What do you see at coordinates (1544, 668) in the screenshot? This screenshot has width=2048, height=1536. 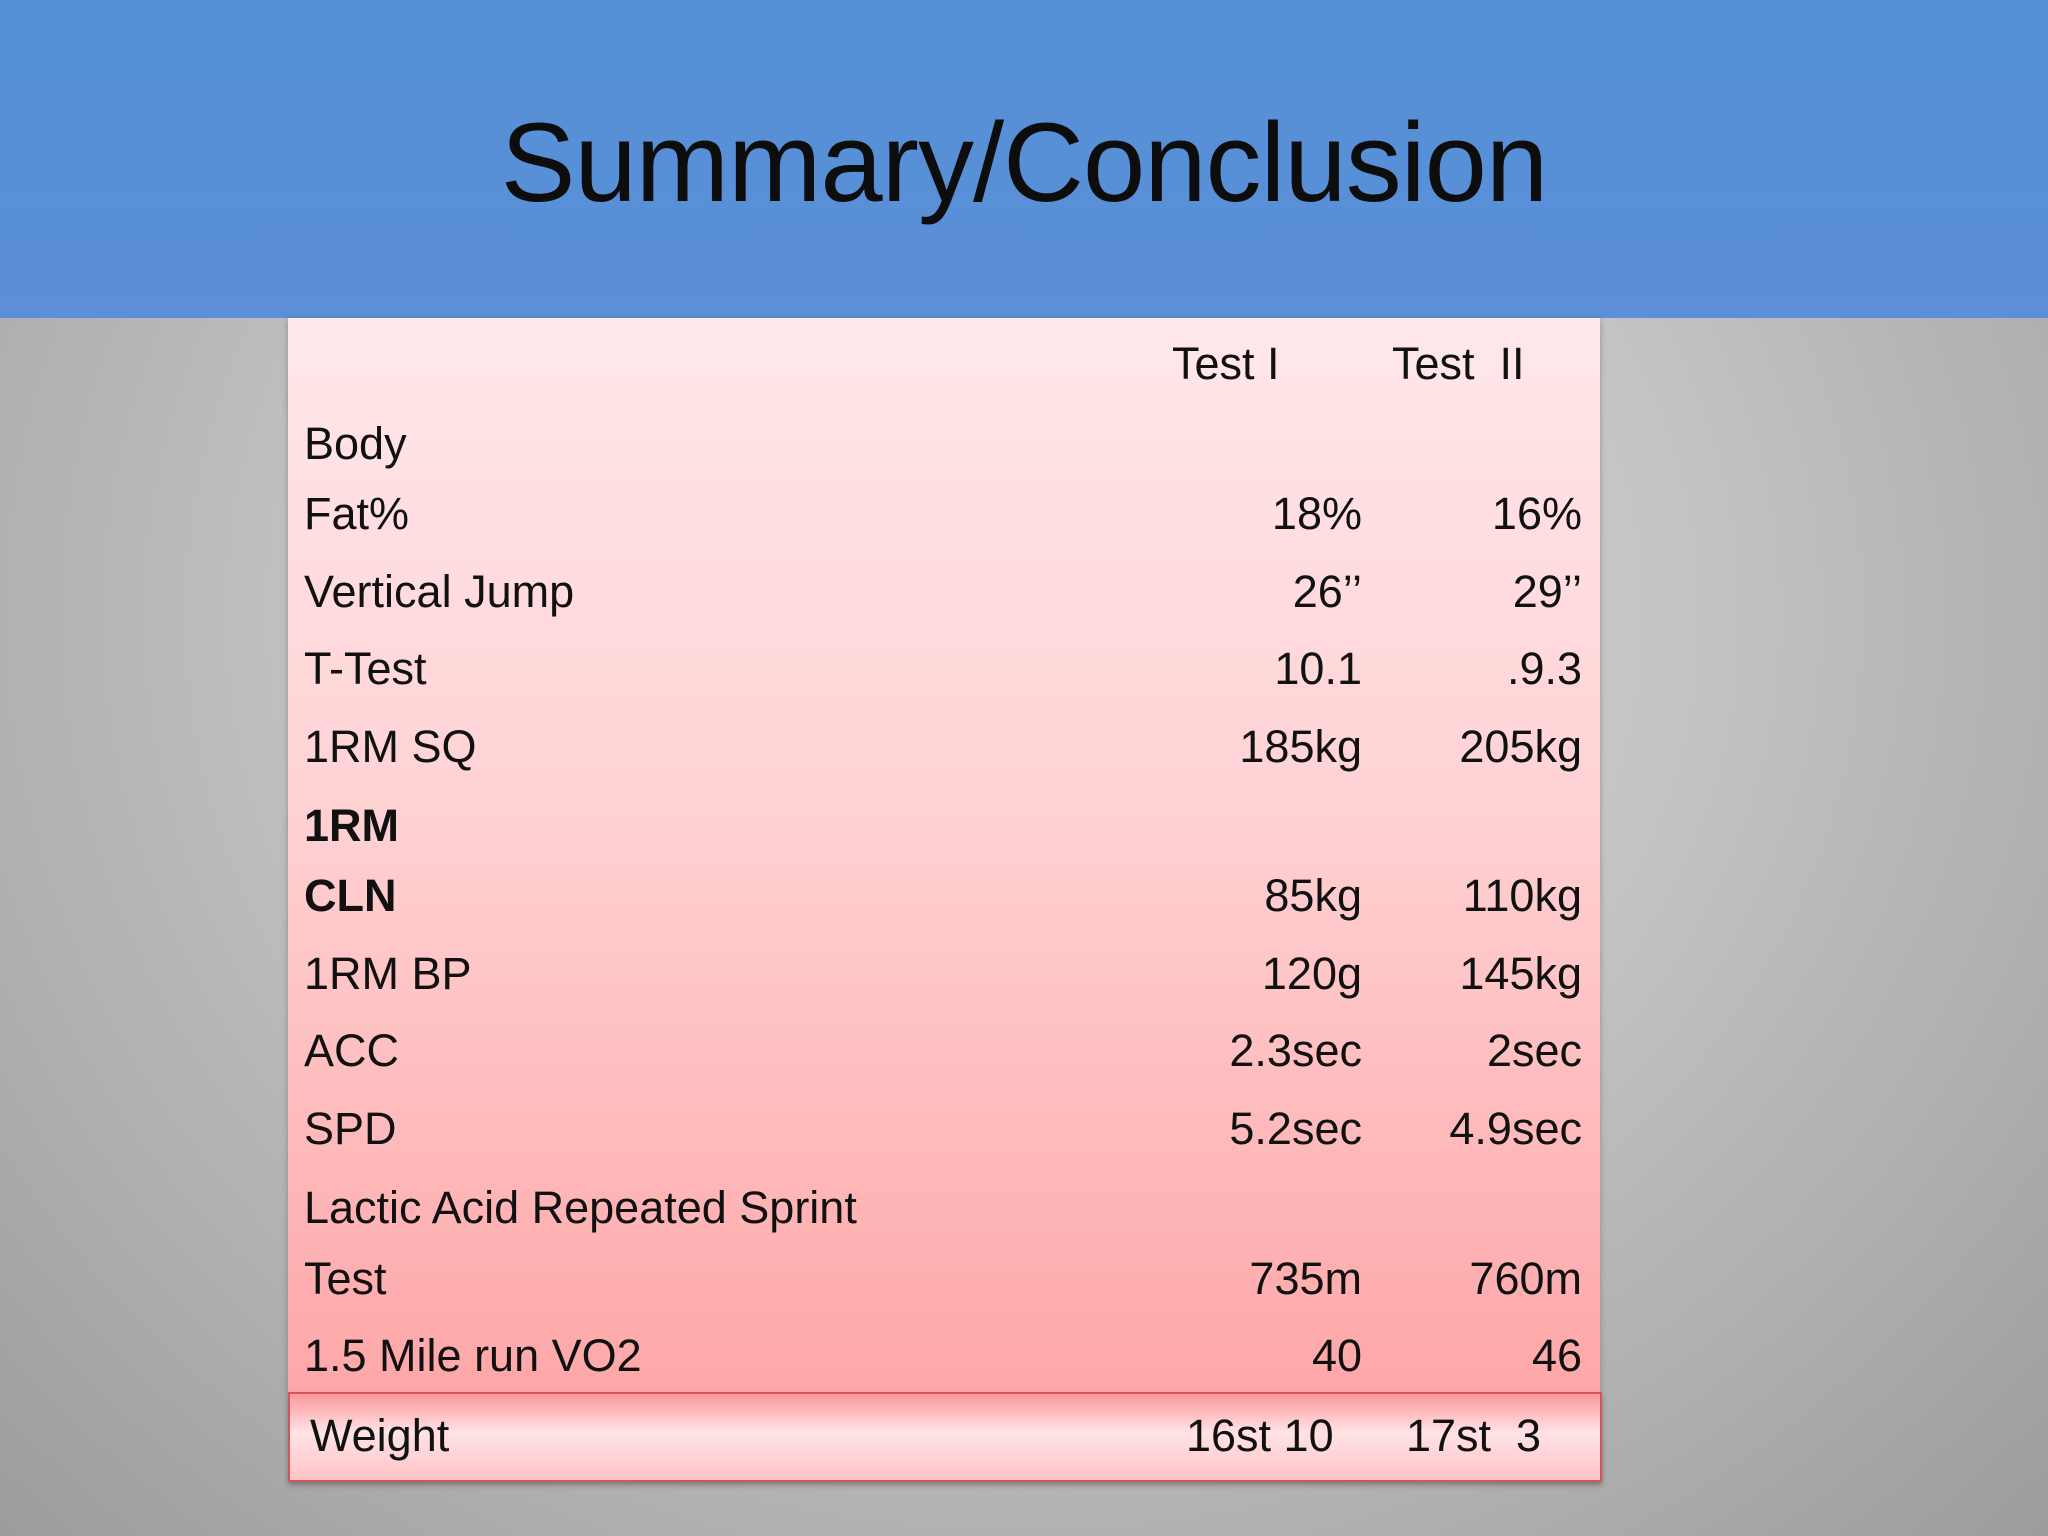 I see `cell-t-test-test-2: .9.3` at bounding box center [1544, 668].